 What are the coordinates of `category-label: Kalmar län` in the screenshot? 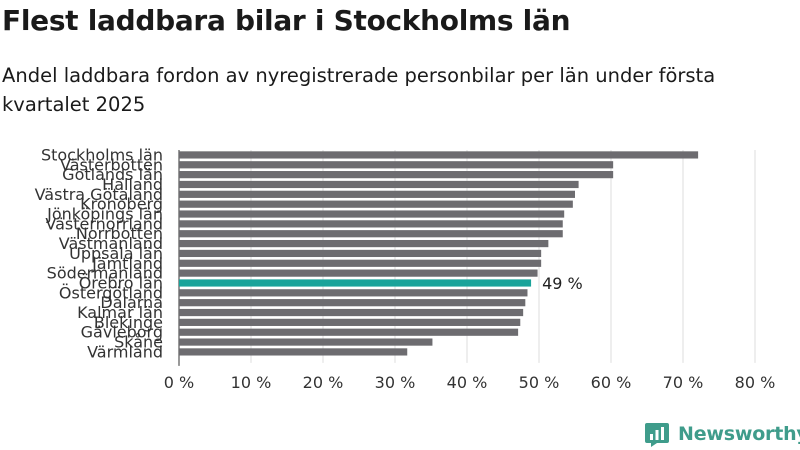 It's located at (120, 312).